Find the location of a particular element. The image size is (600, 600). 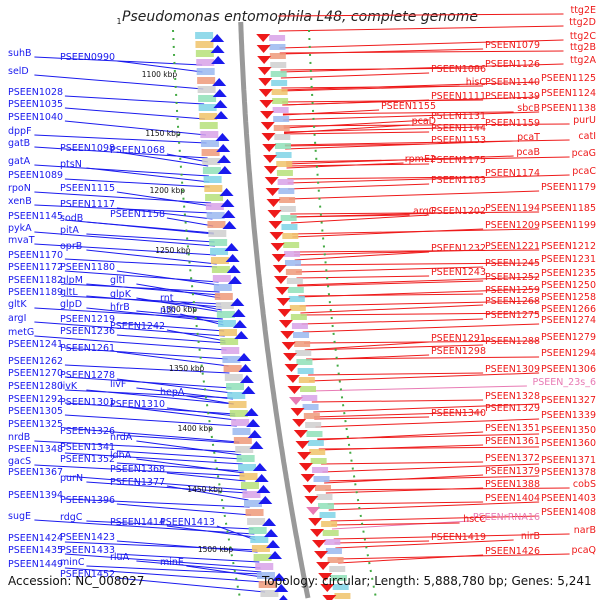

plus-gene-label: PSEEN1413 is located at coordinates (187, 522).